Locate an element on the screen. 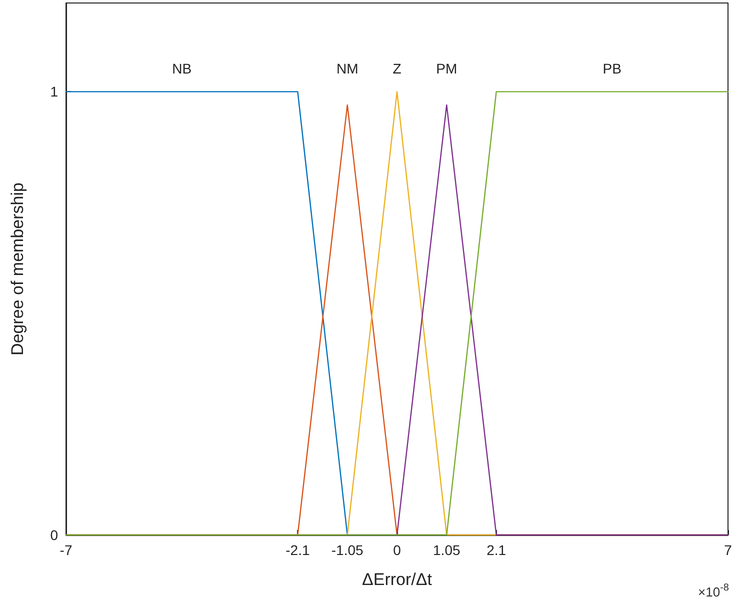 This screenshot has width=737, height=608. x-tick-label: 7 is located at coordinates (728, 550).